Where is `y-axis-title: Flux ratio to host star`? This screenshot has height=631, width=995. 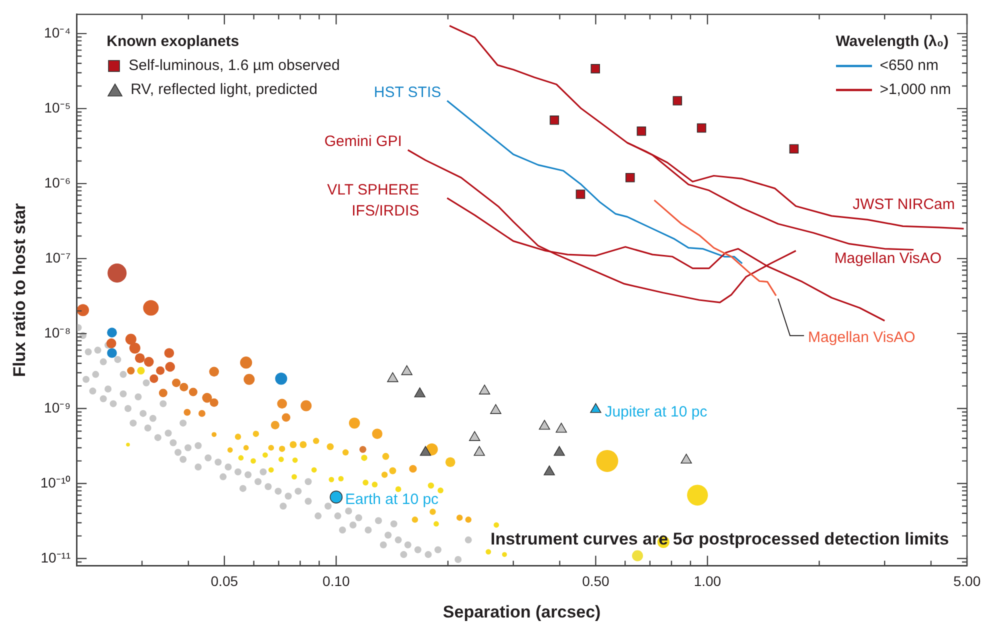
y-axis-title: Flux ratio to host star is located at coordinates (19, 289).